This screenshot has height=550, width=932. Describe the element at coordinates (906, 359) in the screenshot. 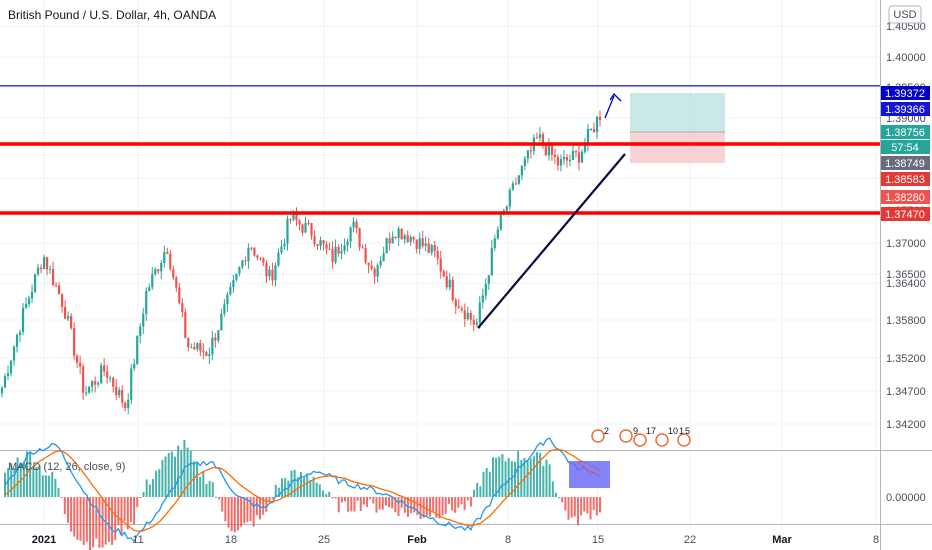

I see `price-tick: 1.35200` at that location.